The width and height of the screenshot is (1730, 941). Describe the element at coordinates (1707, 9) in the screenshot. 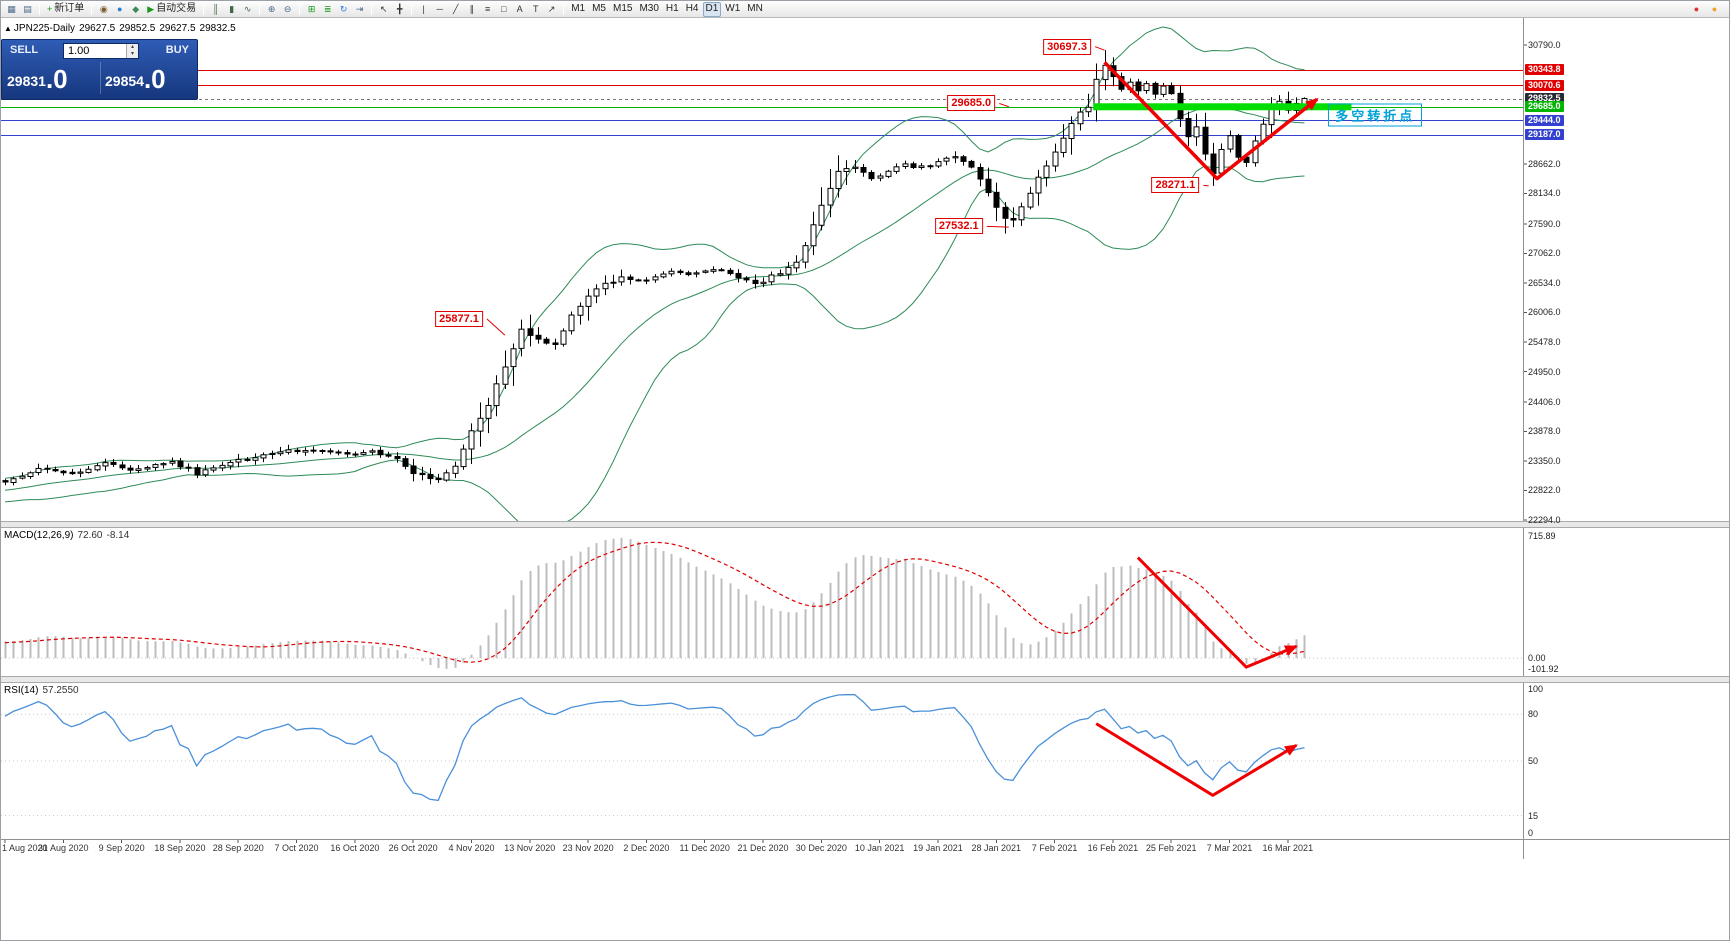

I see `toolbar-right-icons: ● ●` at that location.